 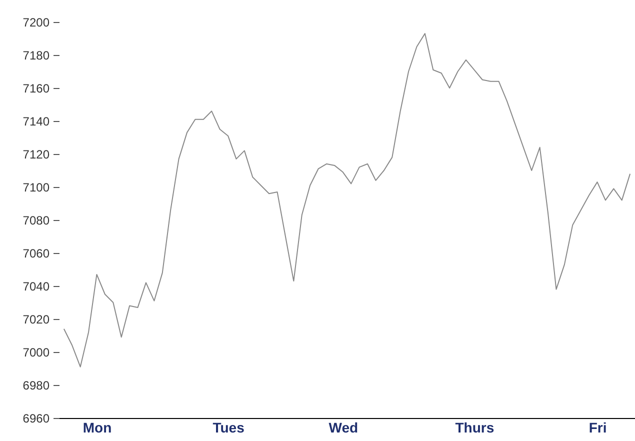 What do you see at coordinates (97, 428) in the screenshot?
I see `x-tick-label: Mon` at bounding box center [97, 428].